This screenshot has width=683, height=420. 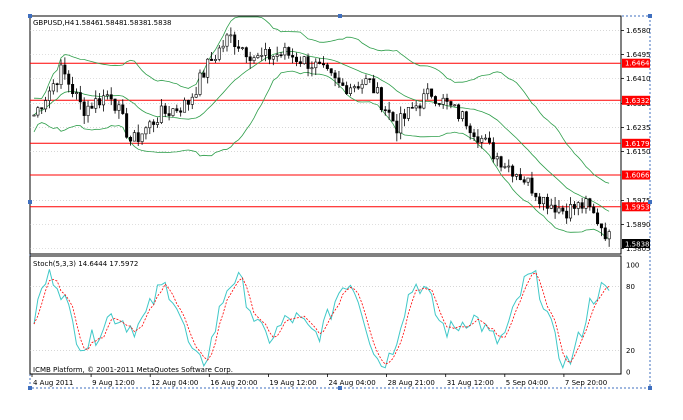 I want to click on selection-handle-mid-right, so click(x=650, y=202).